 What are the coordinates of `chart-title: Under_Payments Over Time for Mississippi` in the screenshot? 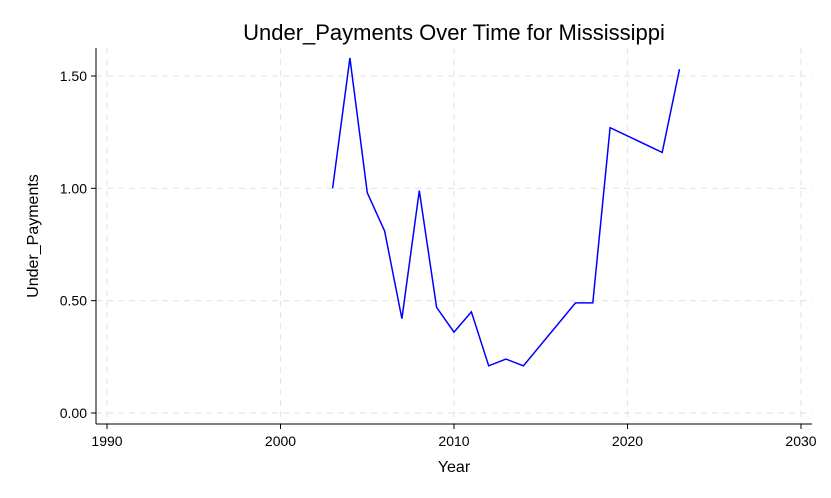 It's located at (454, 32).